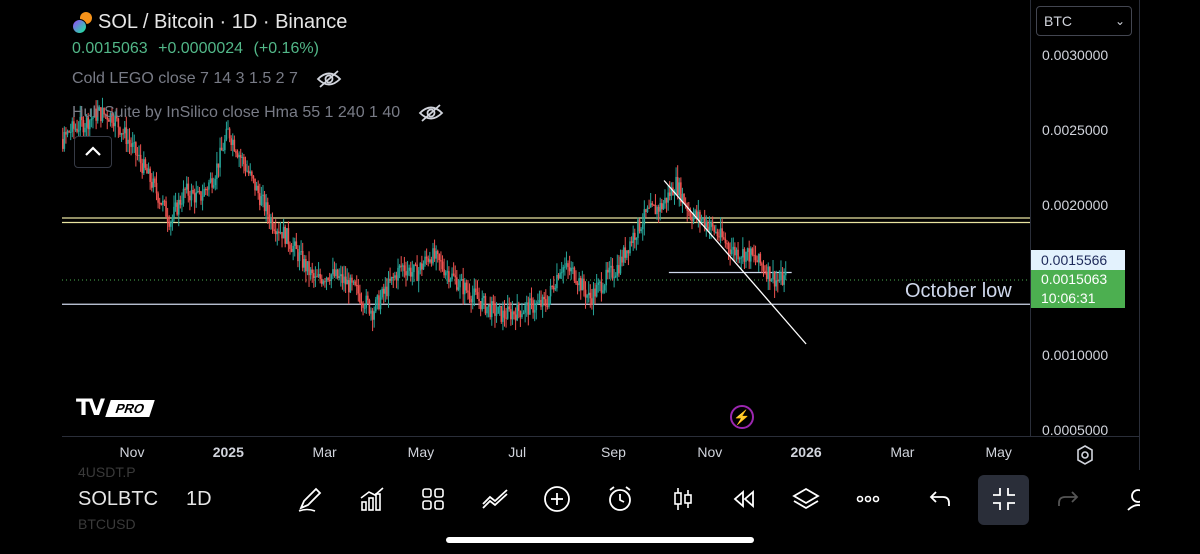 This screenshot has width=1200, height=554. I want to click on indicator-row-cold-lego: Cold LEGO close 7 14 3 1.5 2 7, so click(322, 79).